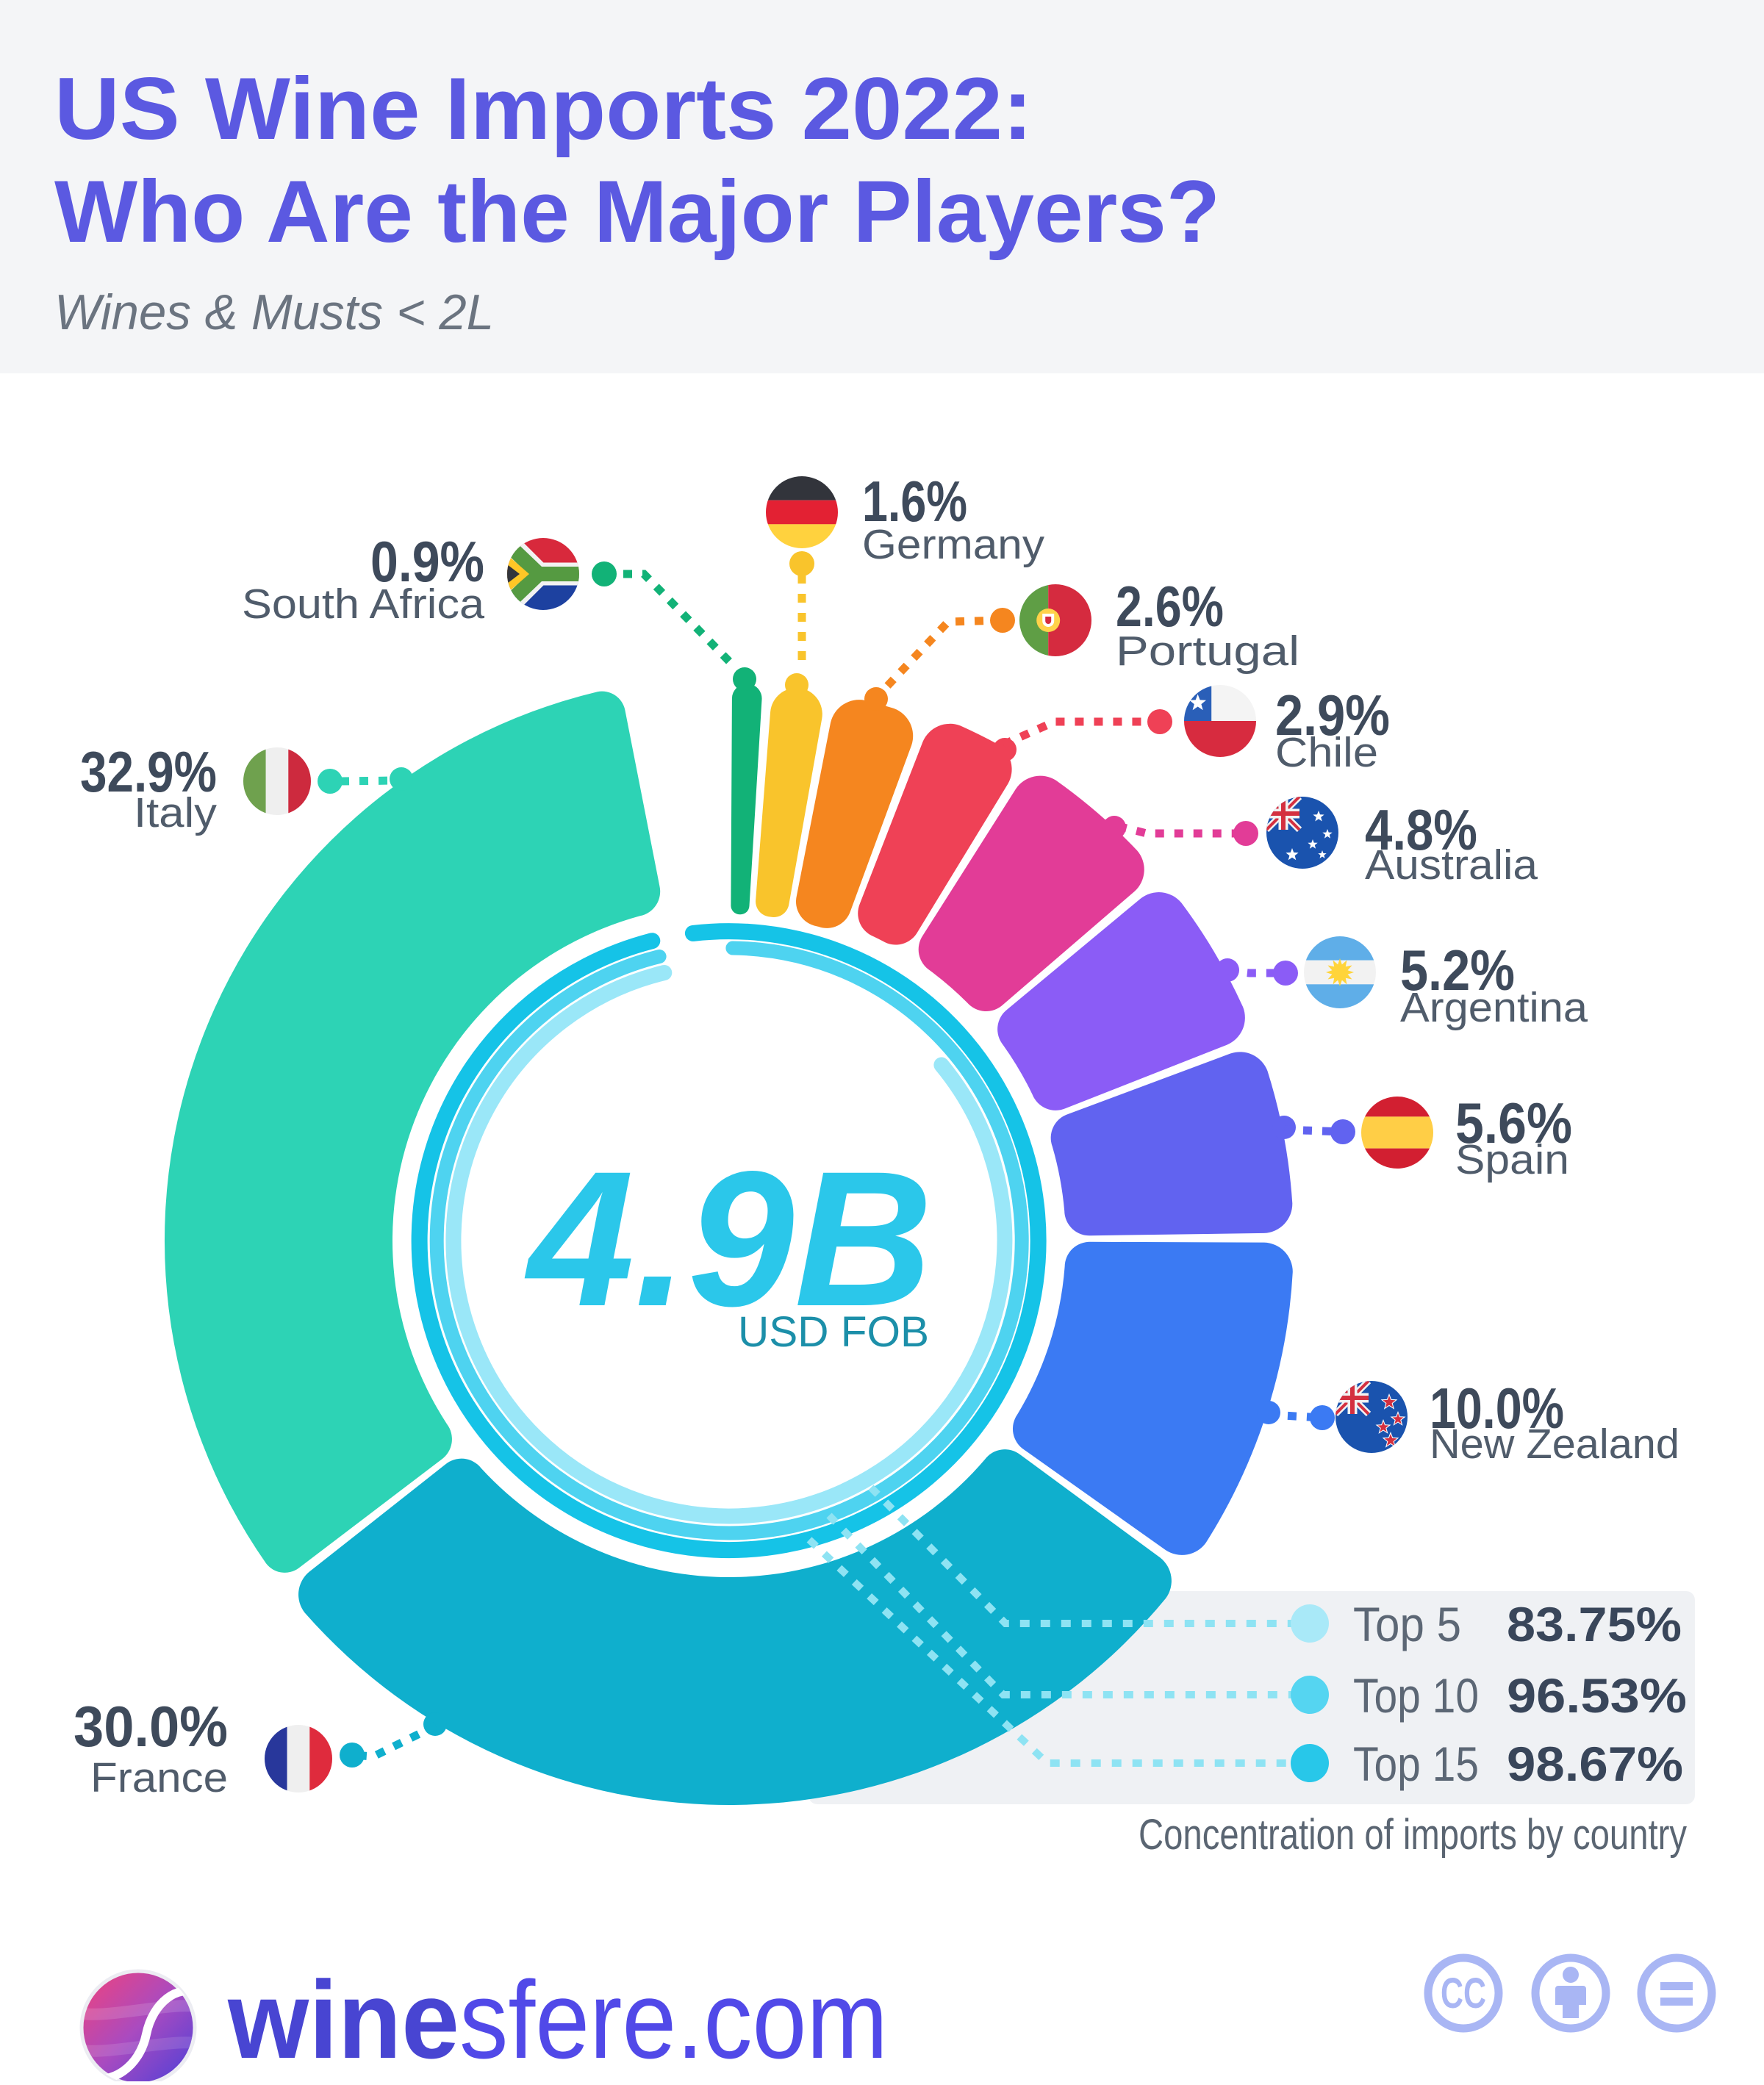 The image size is (1764, 2085). I want to click on svg-text: 4.9B, so click(727, 1238).